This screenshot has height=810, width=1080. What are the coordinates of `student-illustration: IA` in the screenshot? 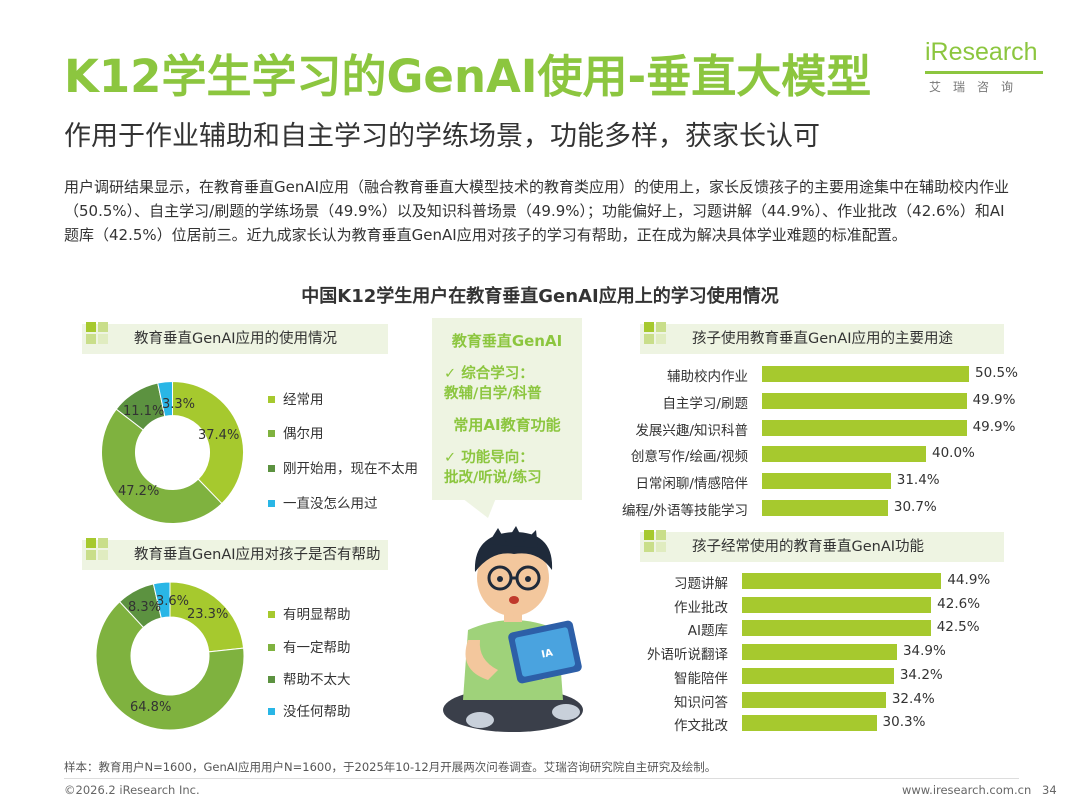 It's located at (513, 629).